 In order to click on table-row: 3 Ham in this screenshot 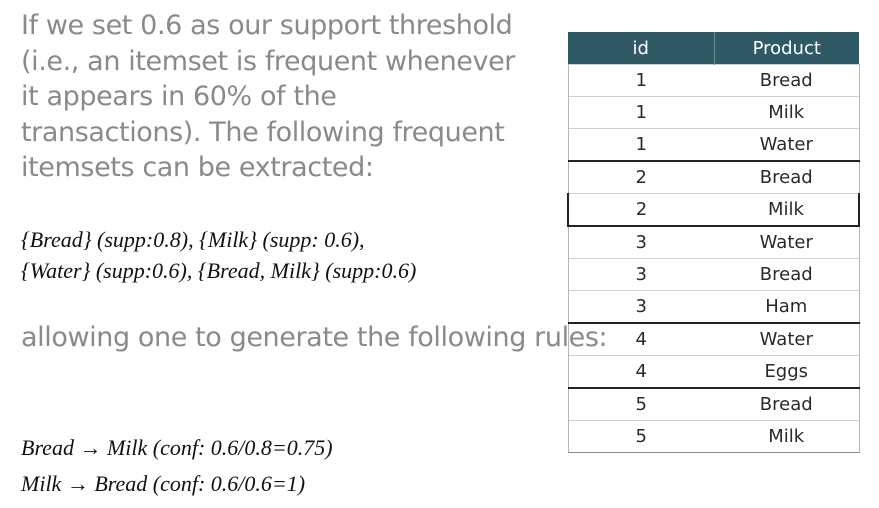, I will do `click(713, 306)`.